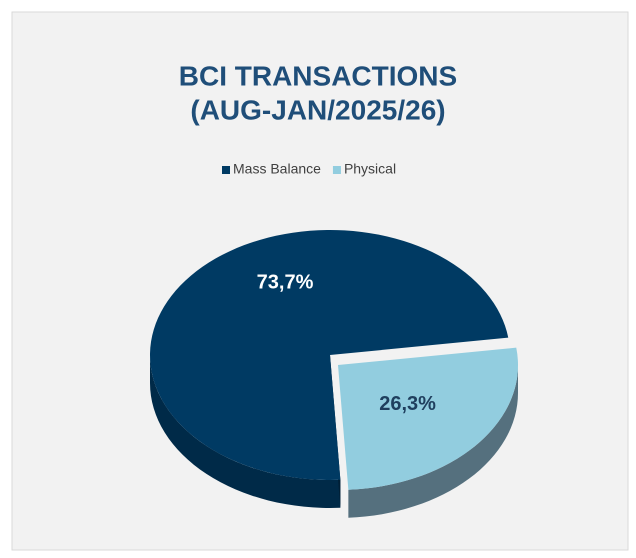  What do you see at coordinates (370, 169) in the screenshot?
I see `legend-label: Physical` at bounding box center [370, 169].